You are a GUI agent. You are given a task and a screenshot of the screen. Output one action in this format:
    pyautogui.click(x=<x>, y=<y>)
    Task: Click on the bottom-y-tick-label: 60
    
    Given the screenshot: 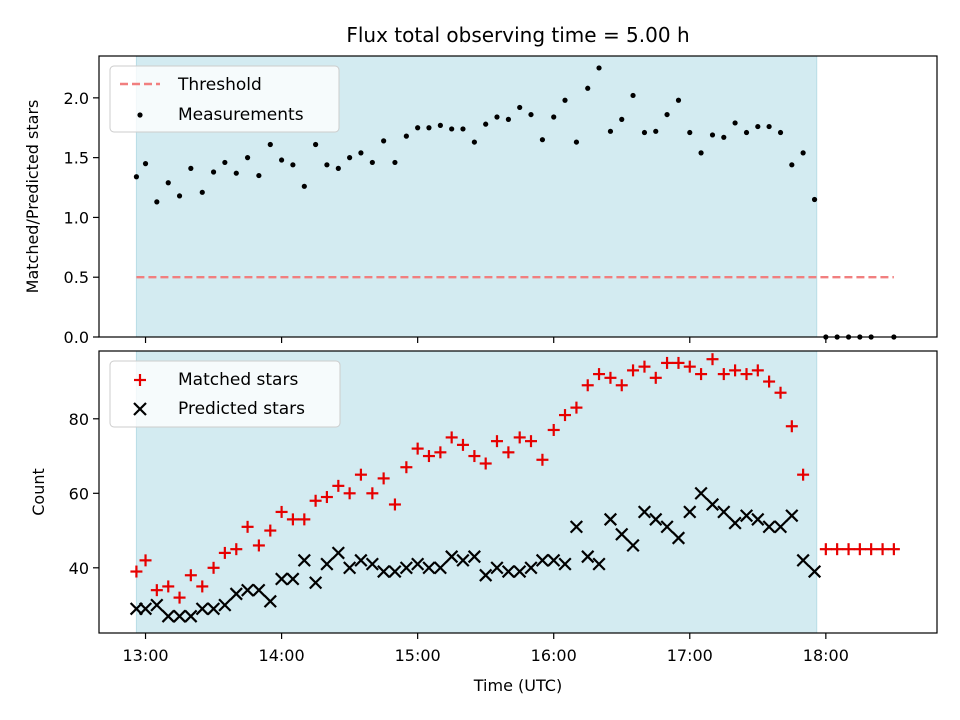 What is the action you would take?
    pyautogui.click(x=79, y=493)
    